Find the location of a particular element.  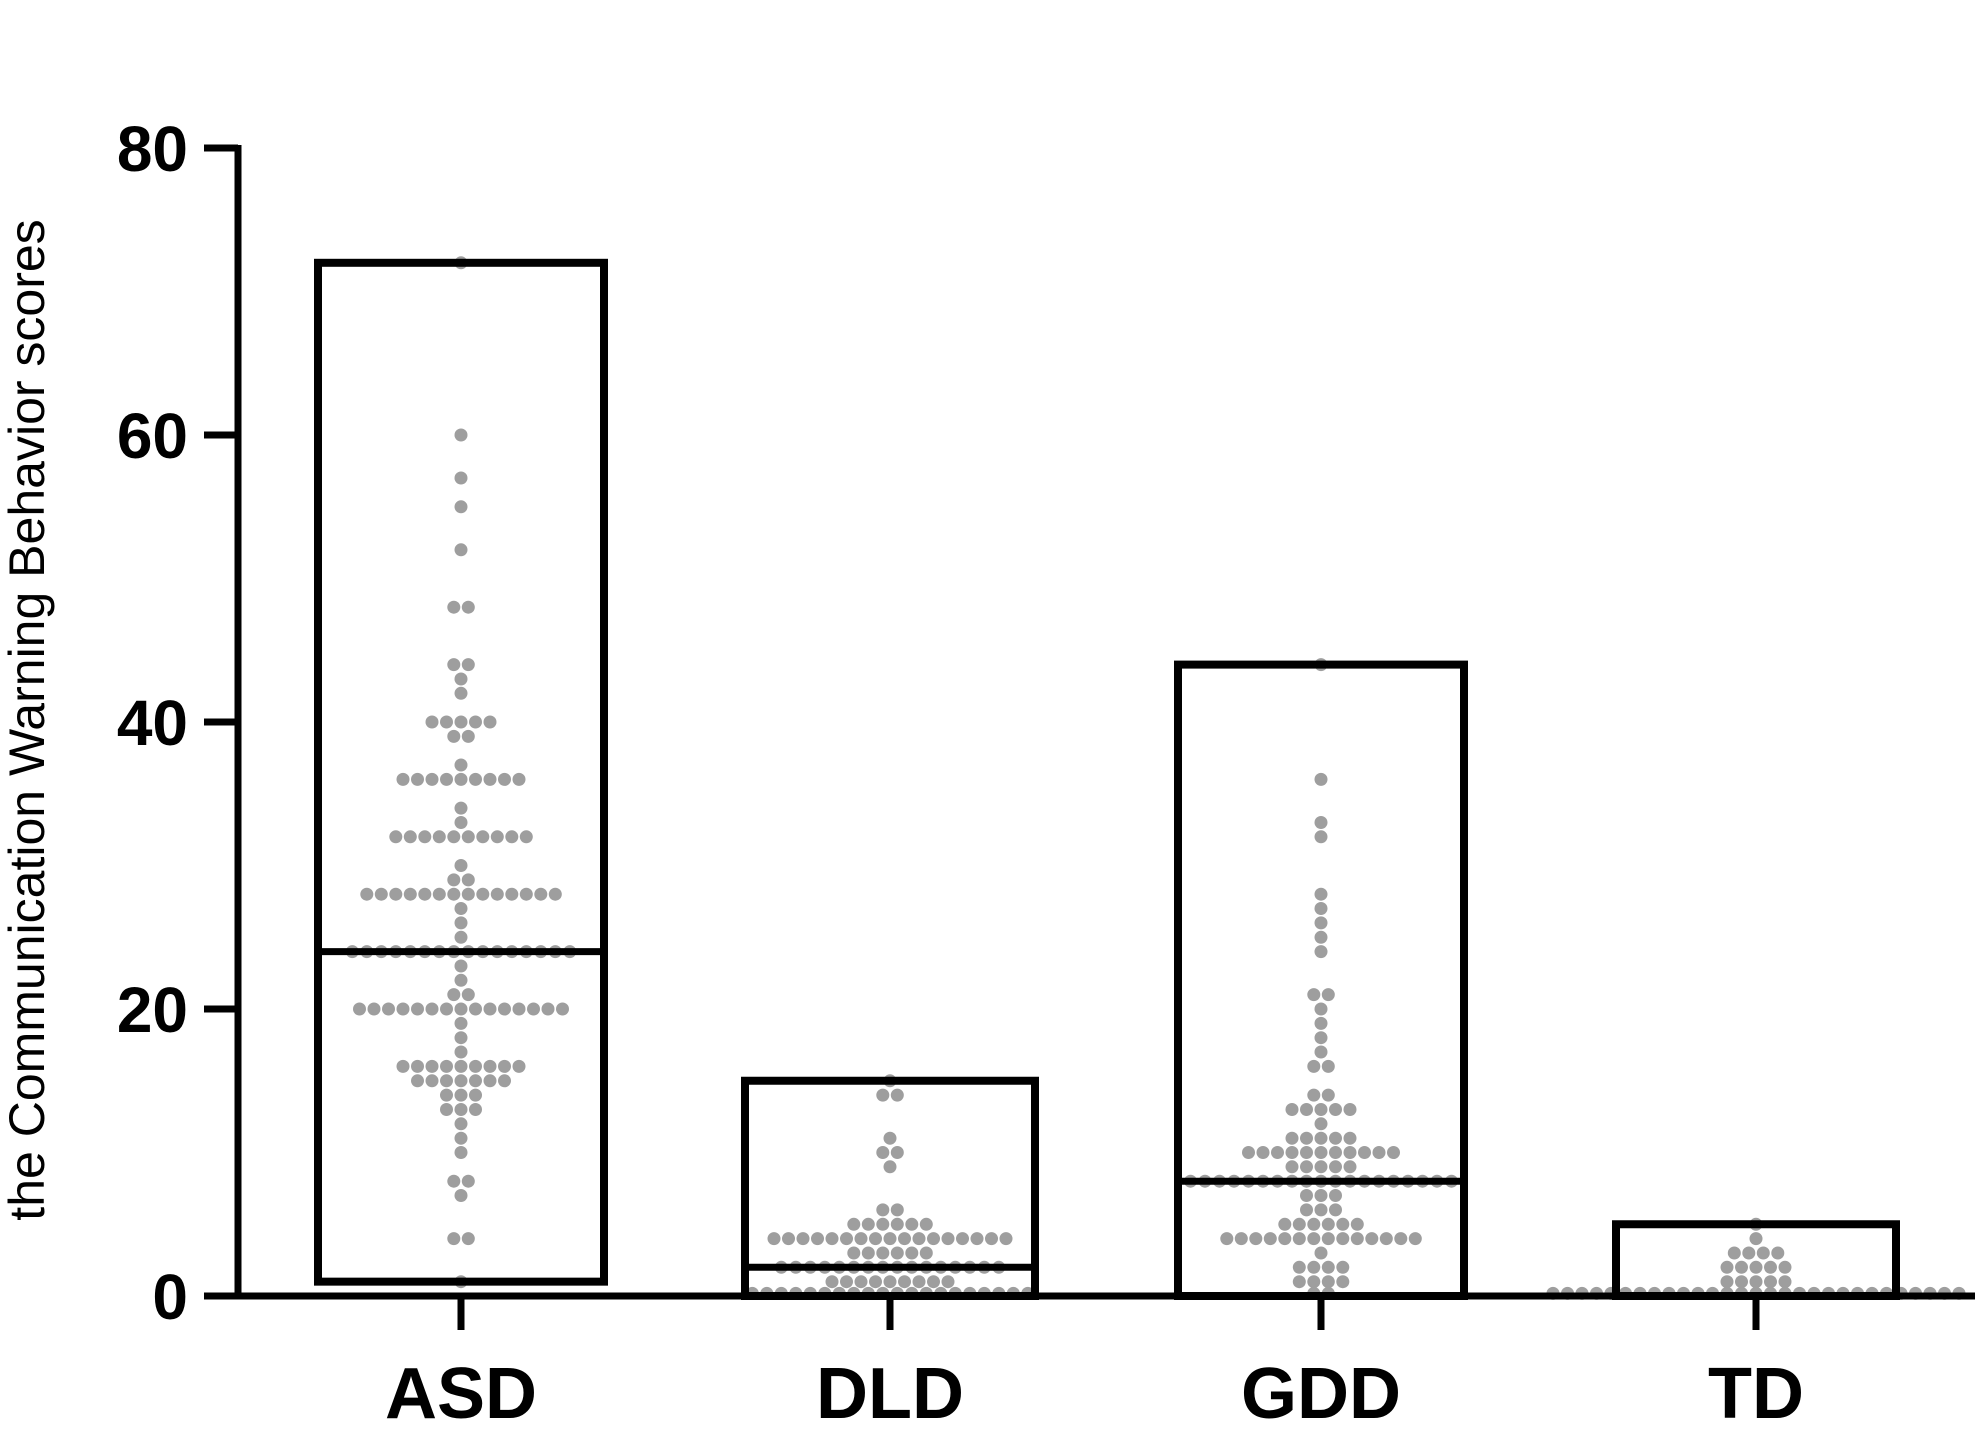

x-tick-label: GDD is located at coordinates (1321, 1394).